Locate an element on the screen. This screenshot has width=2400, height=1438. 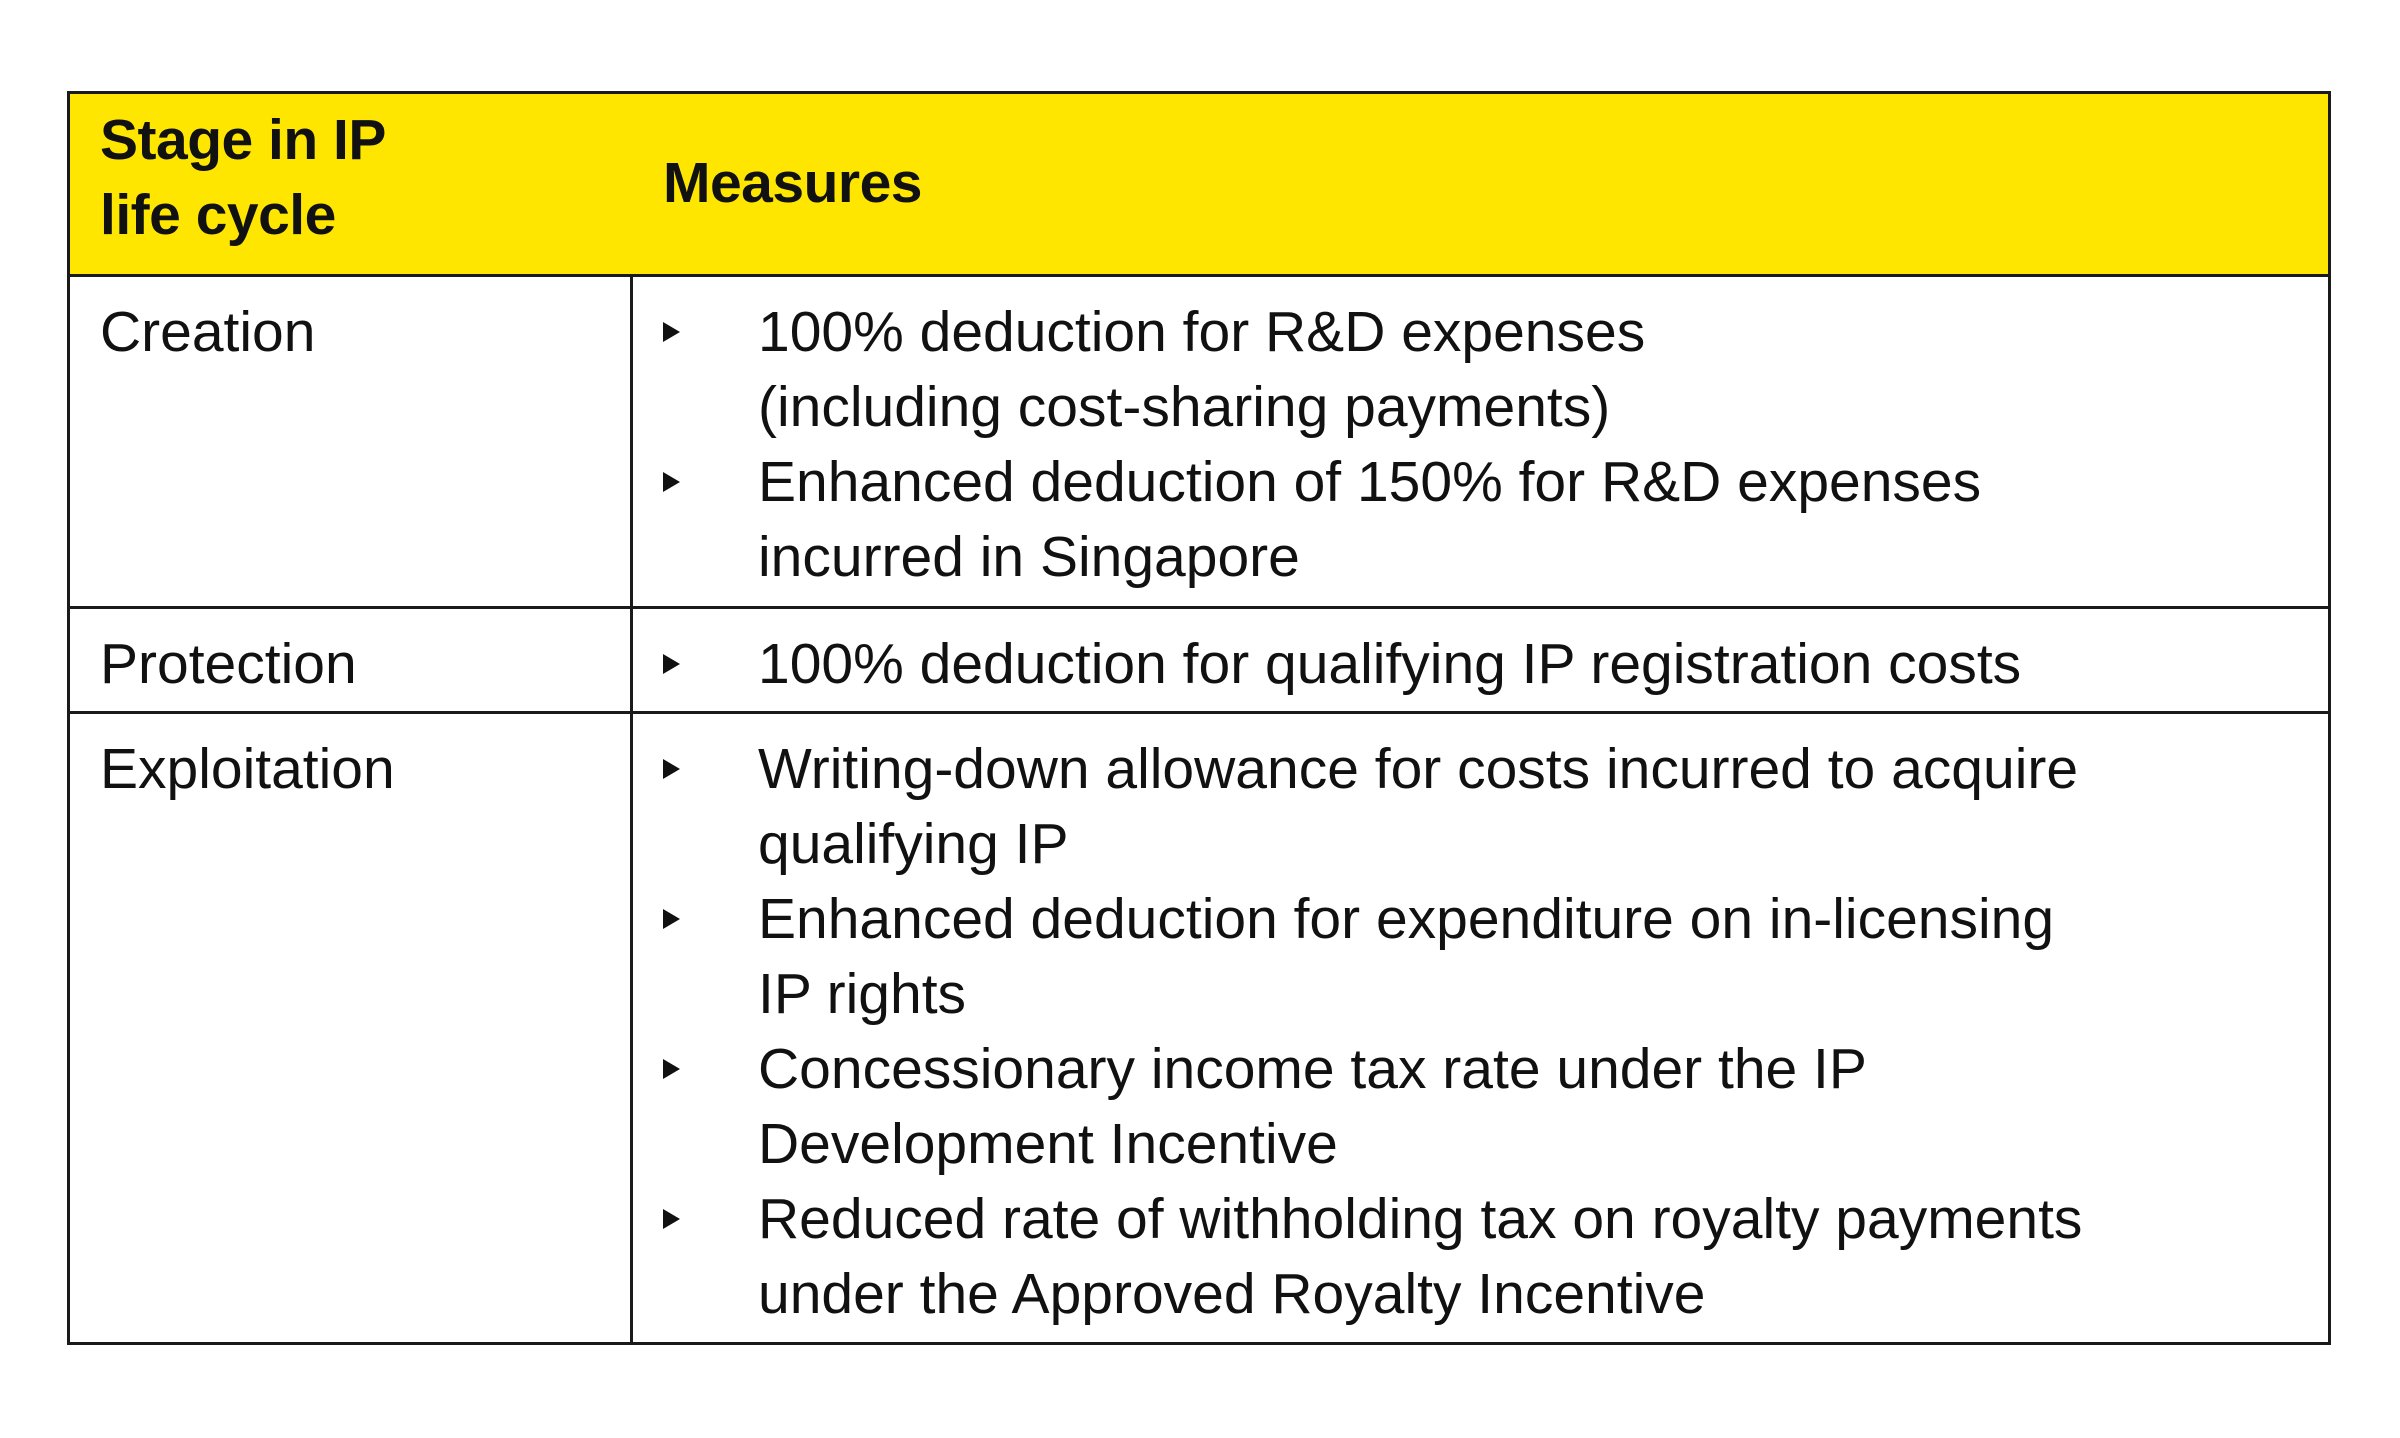
measure-line: IP rights is located at coordinates (862, 994).